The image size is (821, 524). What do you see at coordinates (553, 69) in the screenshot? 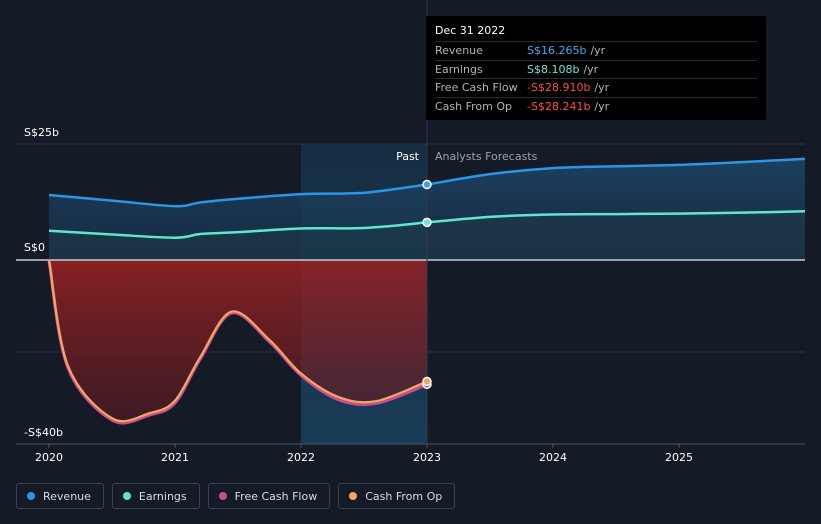
I see `tooltip-value: S$8.108b` at bounding box center [553, 69].